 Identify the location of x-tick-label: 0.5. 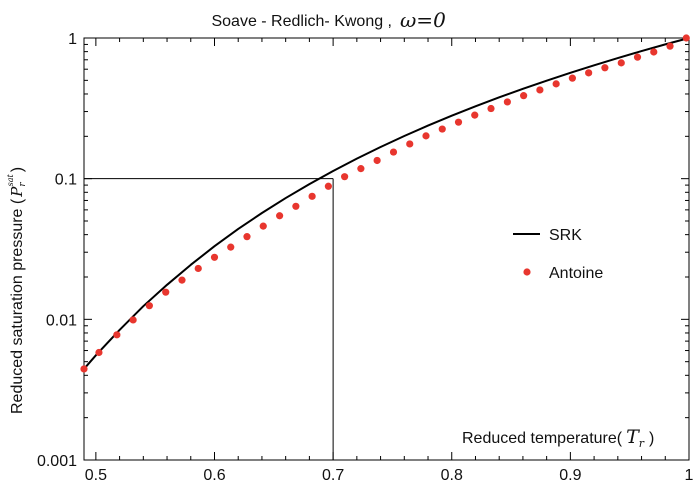
(96, 475).